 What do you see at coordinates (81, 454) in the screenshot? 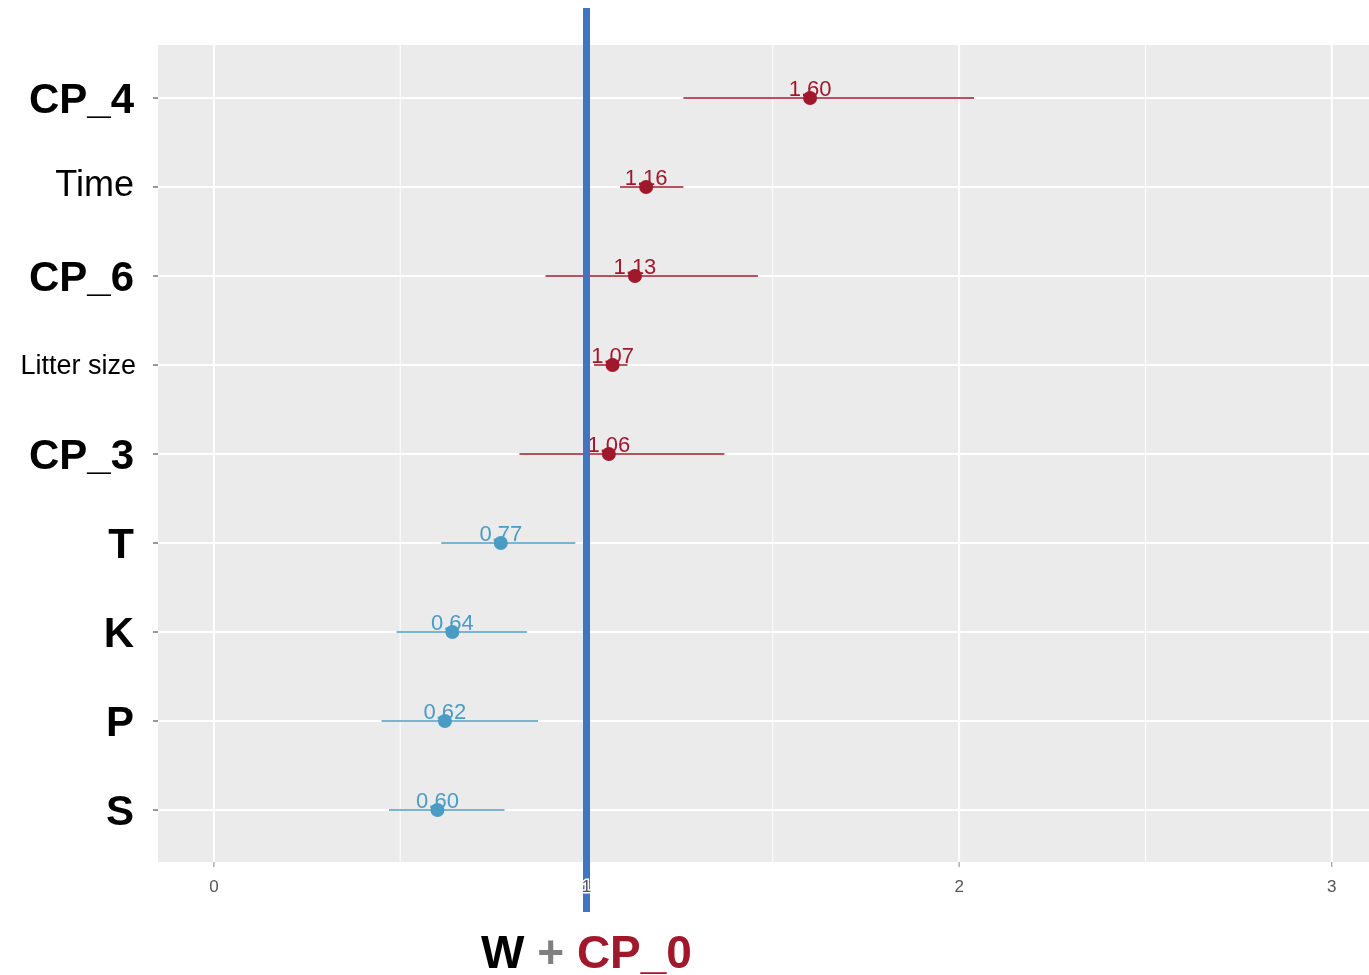
I see `y-tick-label: CP_3` at bounding box center [81, 454].